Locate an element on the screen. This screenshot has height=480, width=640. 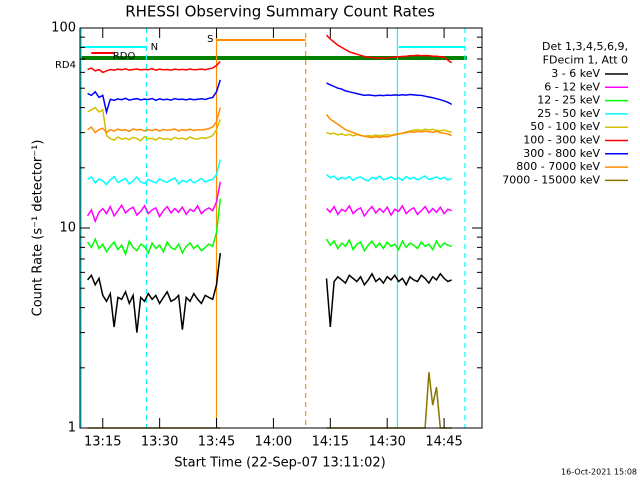
legend-header: Det 1,3,4,5,6,9, is located at coordinates (585, 46).